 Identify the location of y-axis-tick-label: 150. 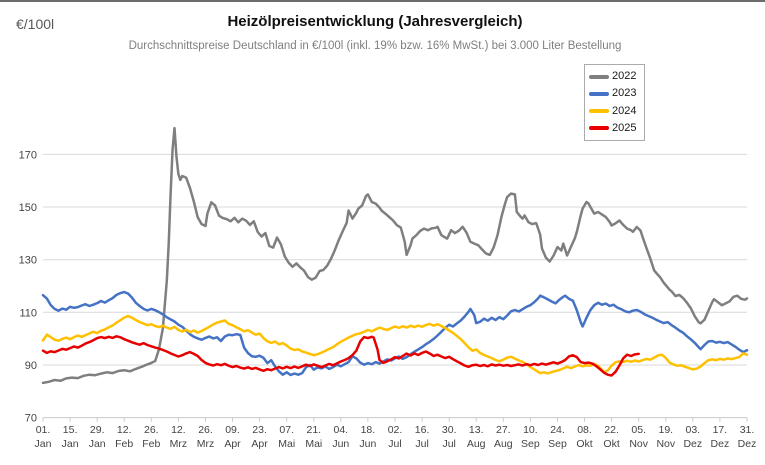
(28, 208).